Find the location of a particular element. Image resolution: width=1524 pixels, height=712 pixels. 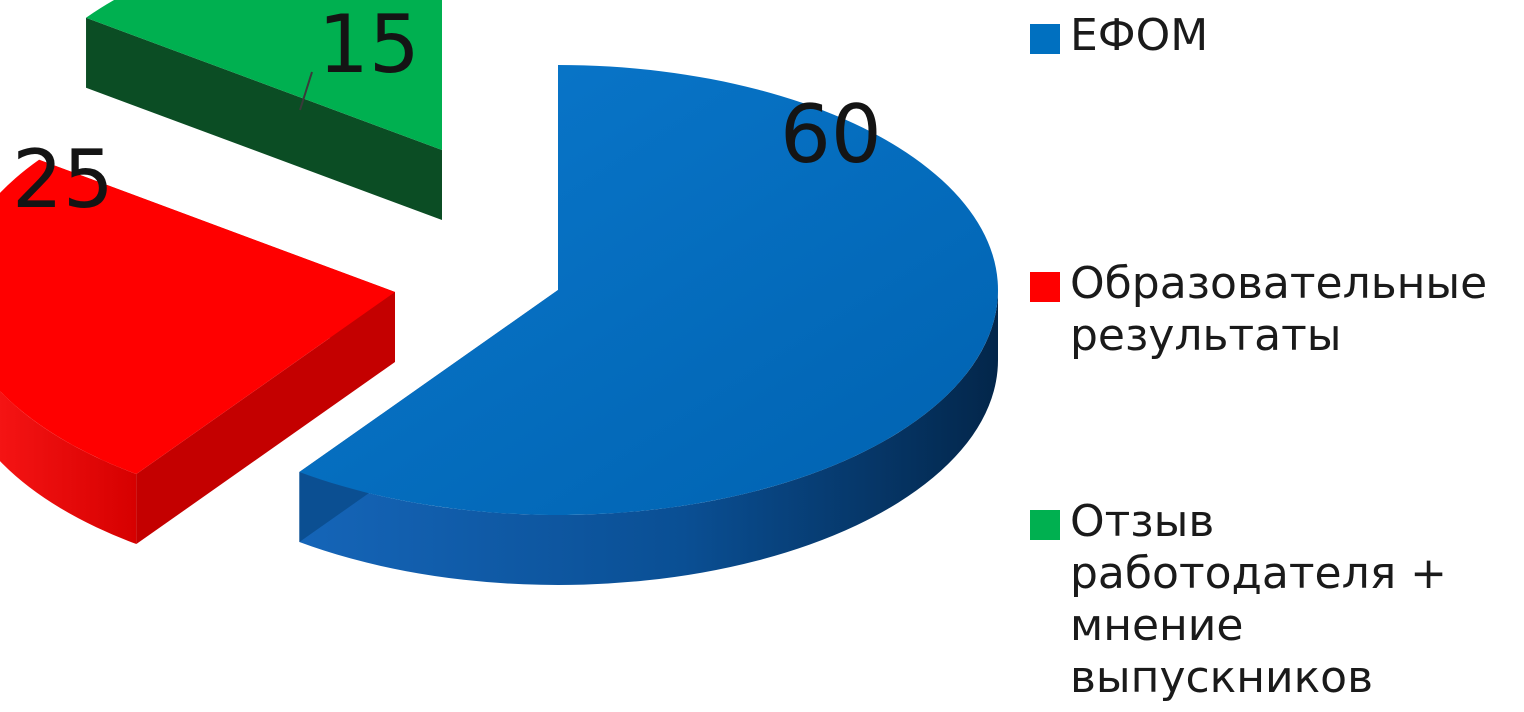

legend-label: ЕФОМ is located at coordinates (1139, 35).